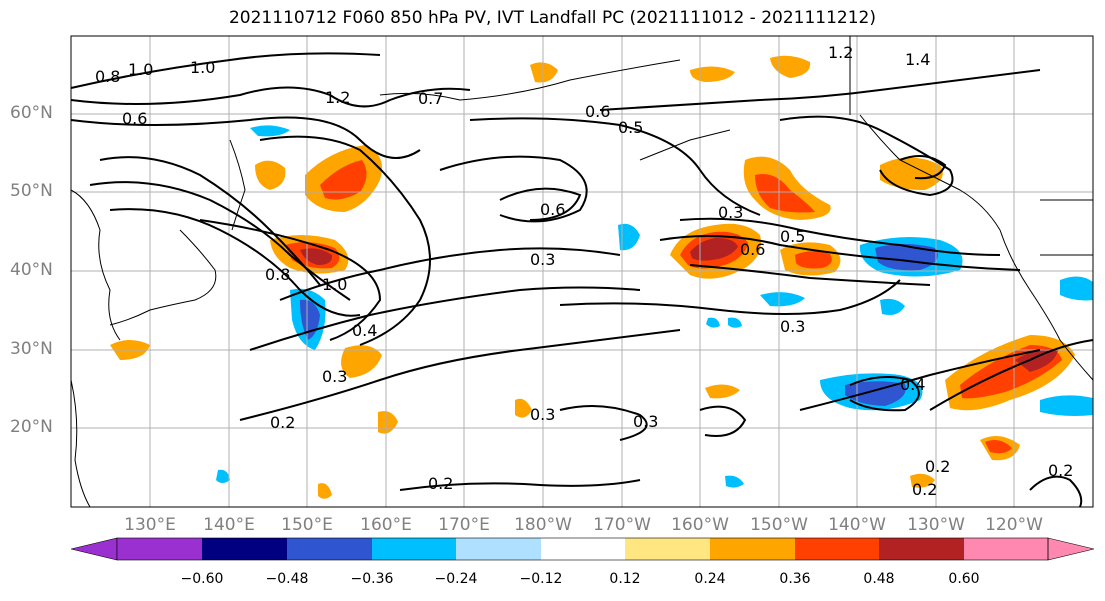  What do you see at coordinates (31, 191) in the screenshot?
I see `lat-label: 50°N` at bounding box center [31, 191].